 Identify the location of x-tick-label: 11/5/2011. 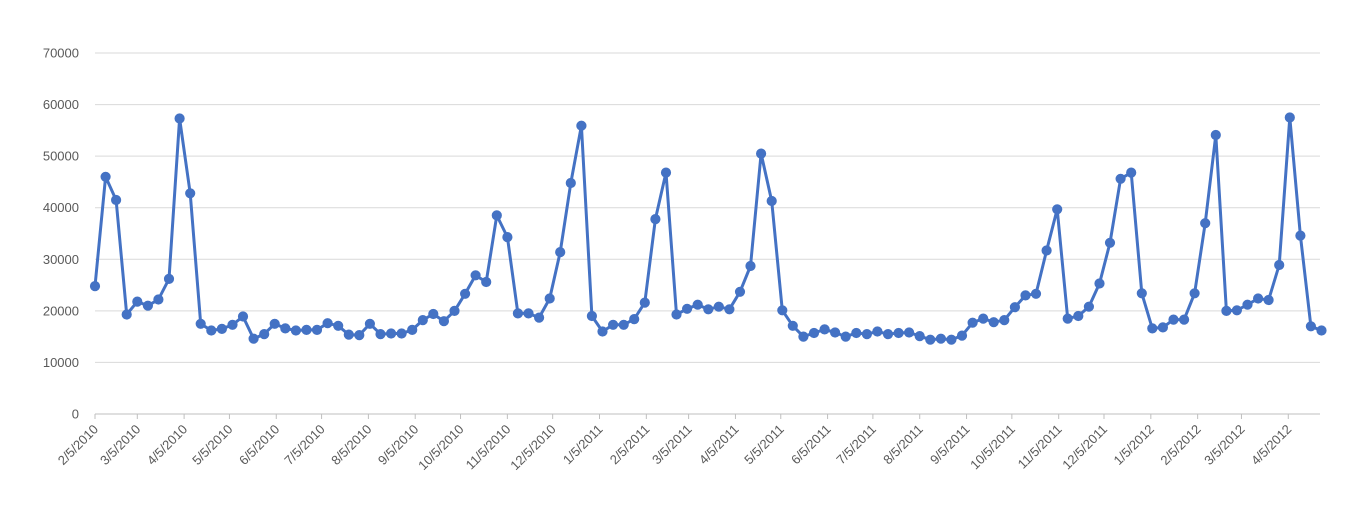
(1040, 447).